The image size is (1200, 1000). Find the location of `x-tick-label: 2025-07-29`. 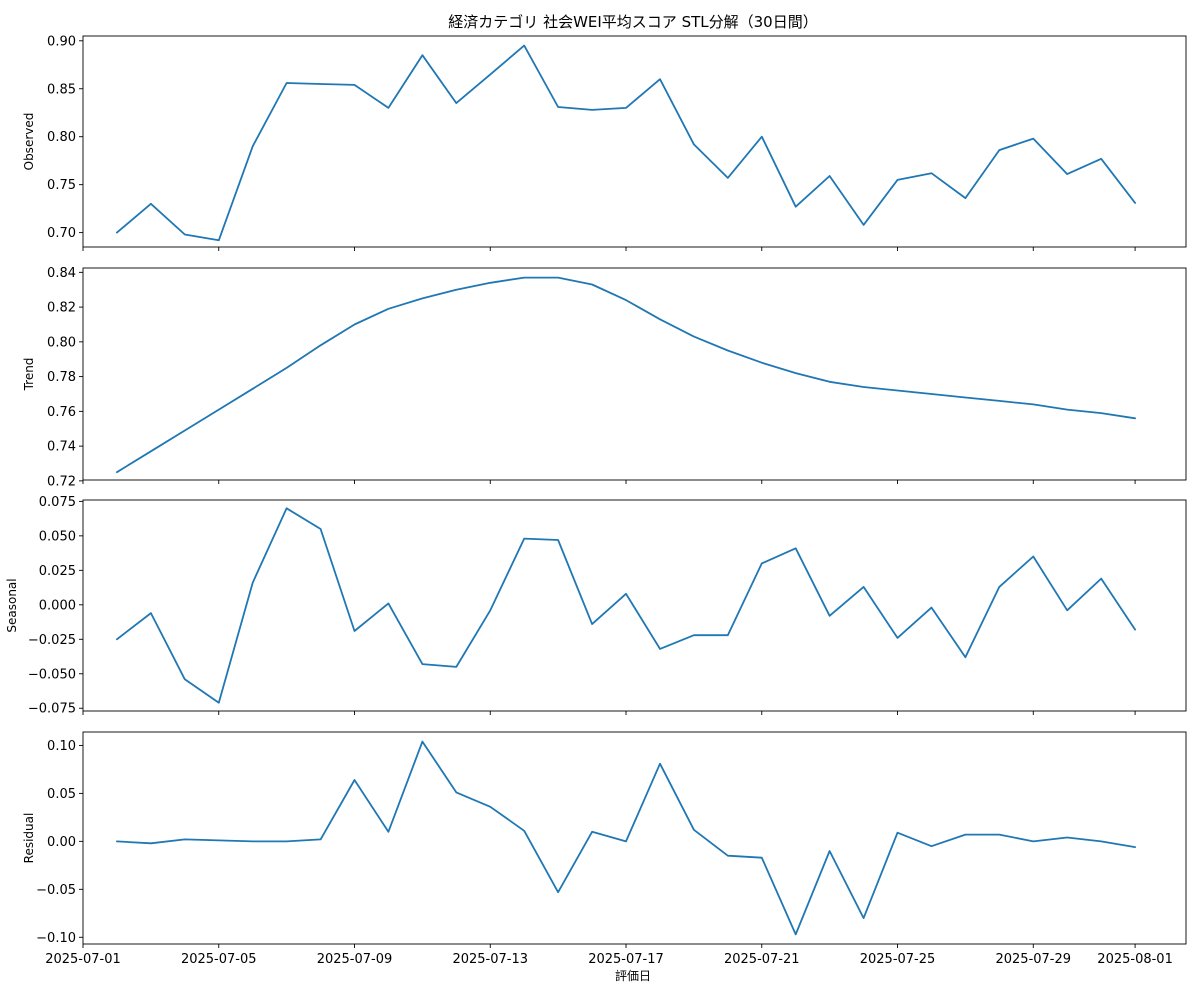

x-tick-label: 2025-07-29 is located at coordinates (1033, 959).